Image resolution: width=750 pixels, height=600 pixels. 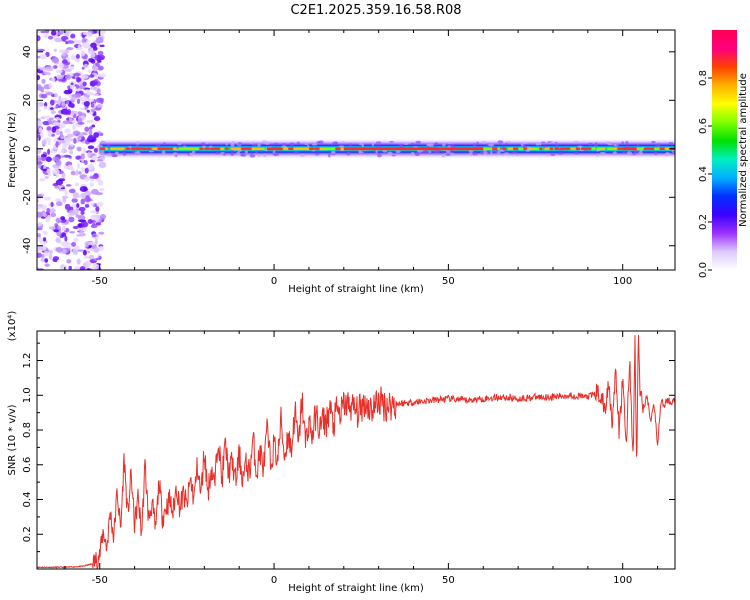 What do you see at coordinates (27, 361) in the screenshot?
I see `snr-y-tick-label: 1.2` at bounding box center [27, 361].